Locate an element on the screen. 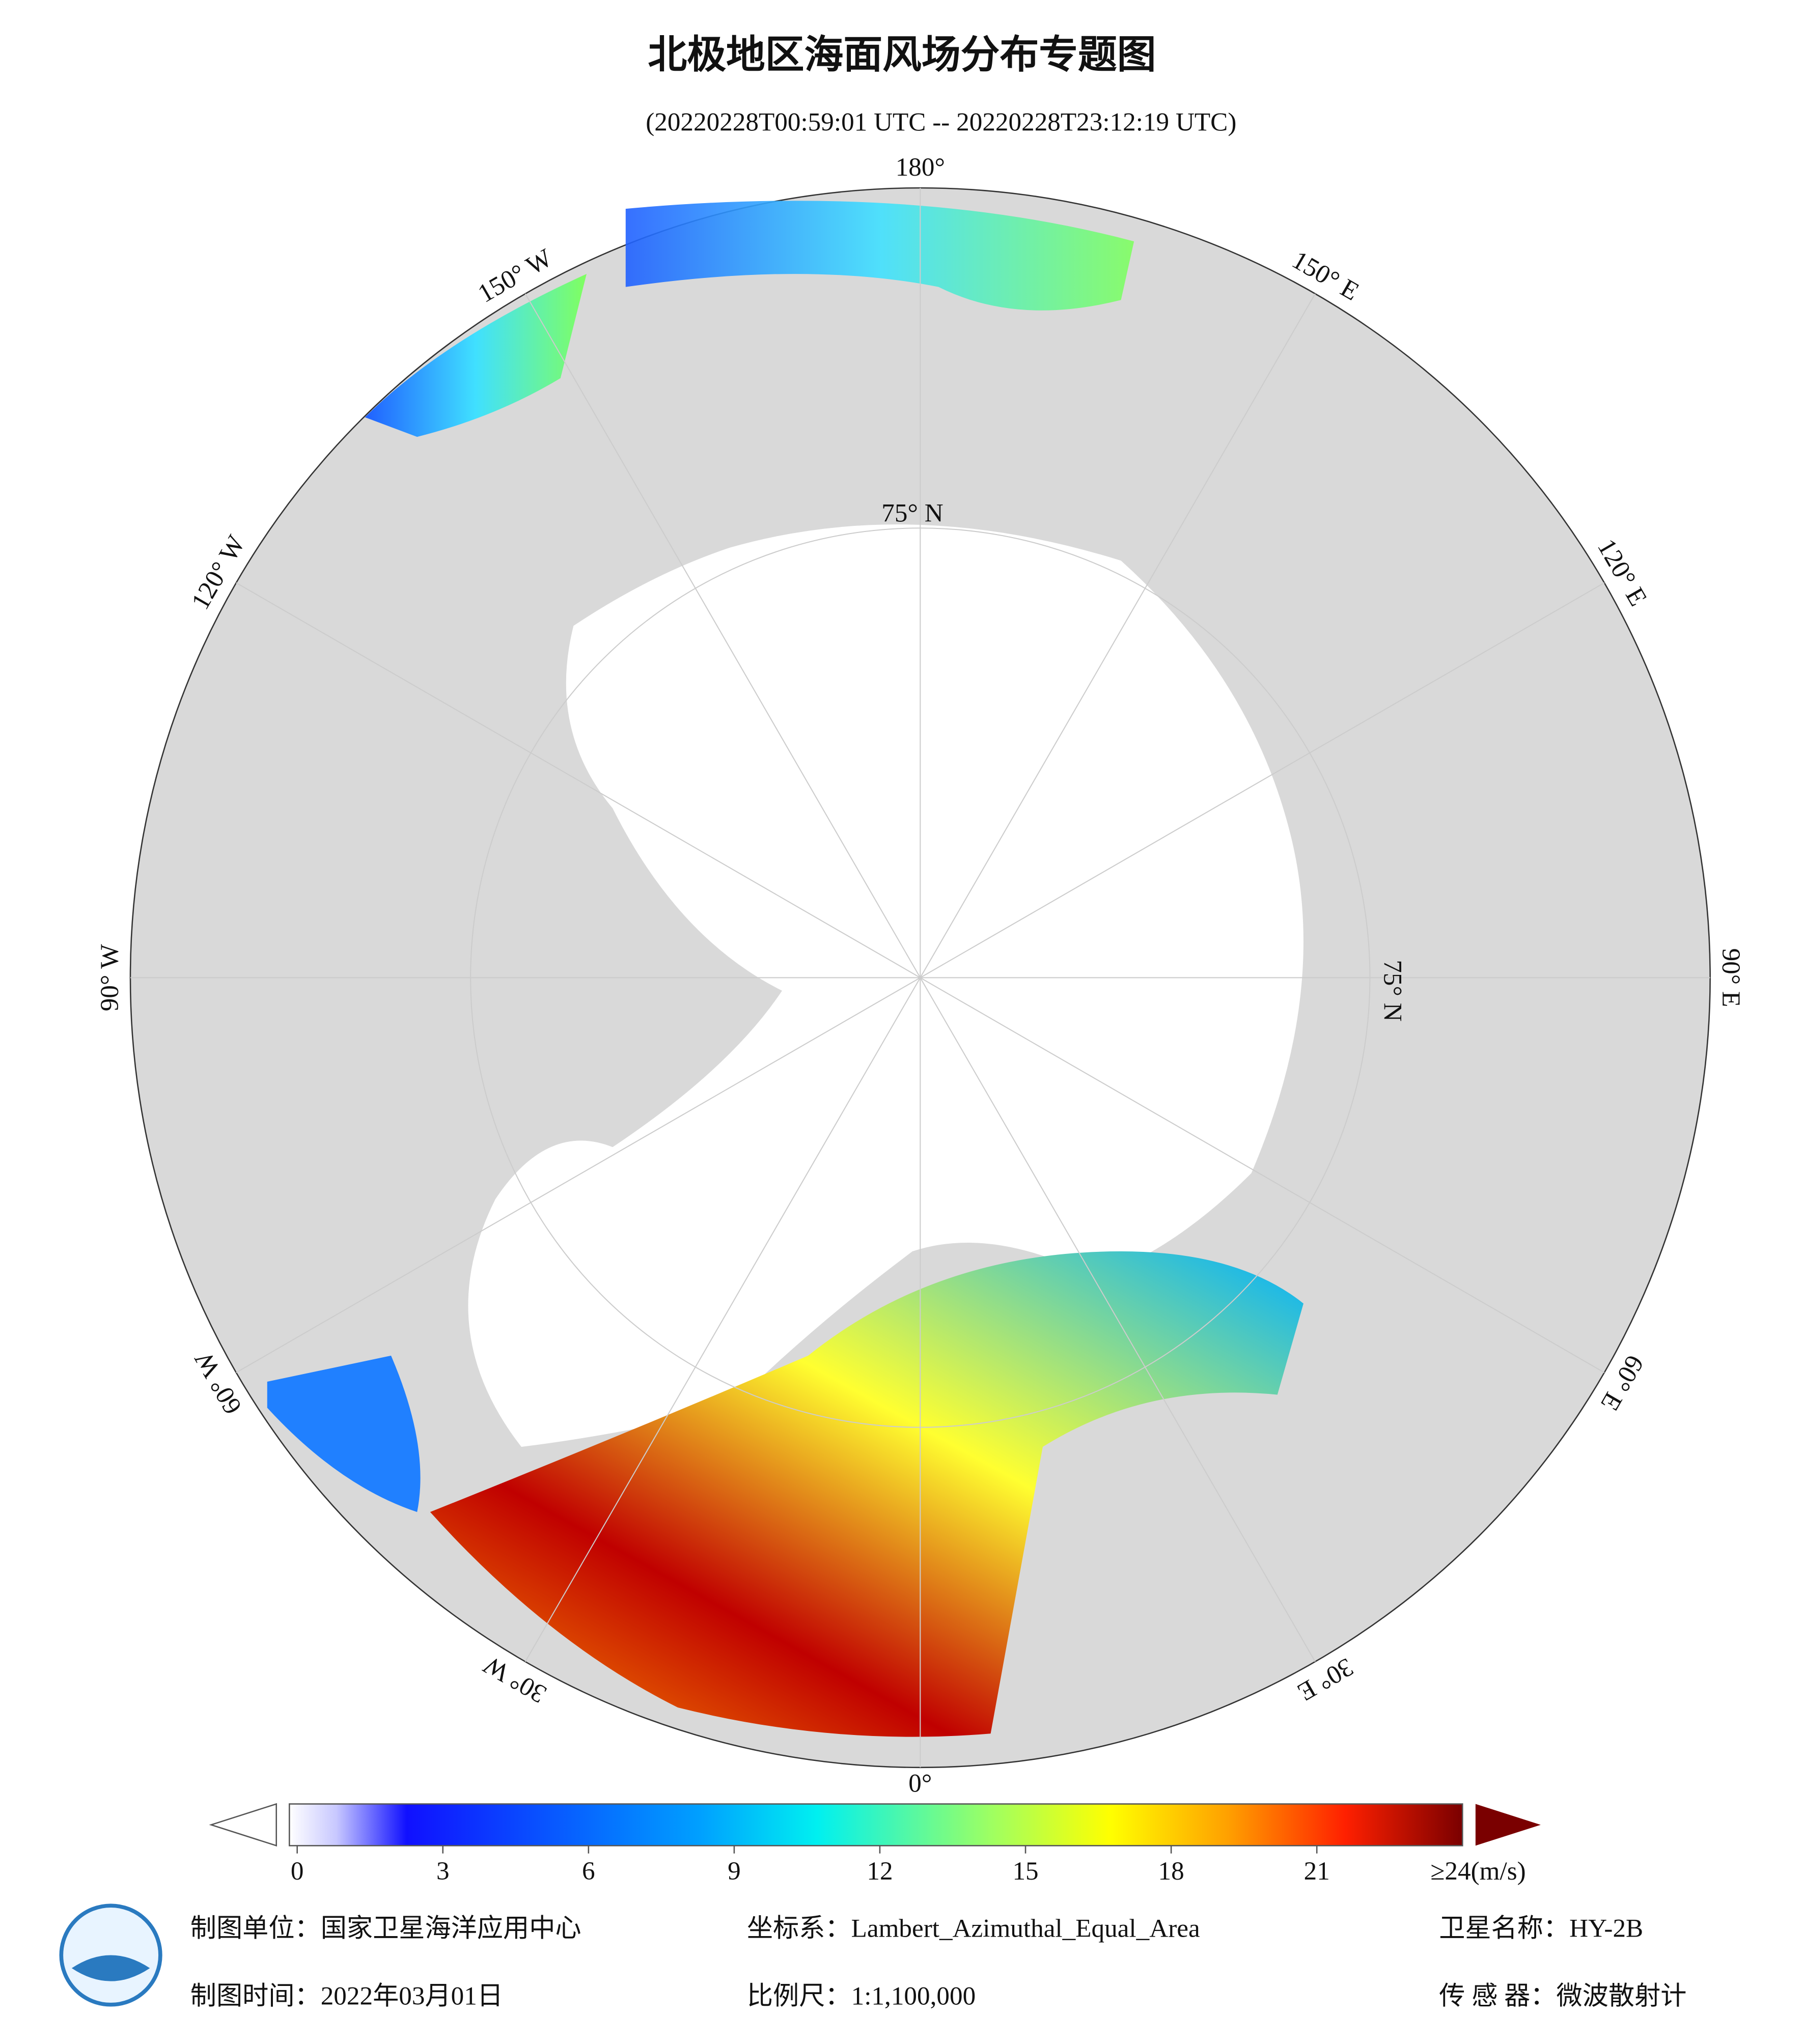 This screenshot has height=2044, width=1804. colorbar-tick-label: 9 is located at coordinates (734, 1871).